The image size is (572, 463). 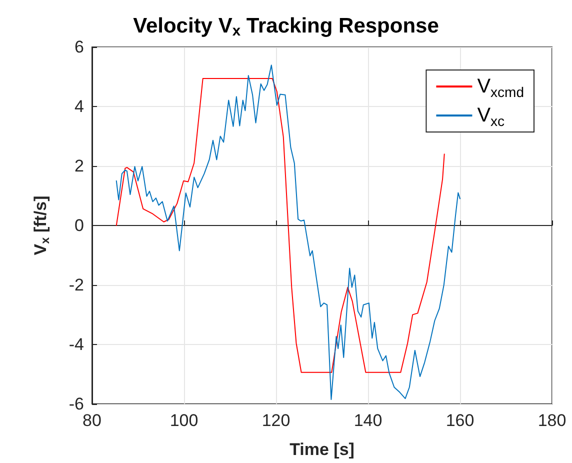 I want to click on x-axis-title: Time [s], so click(x=322, y=449).